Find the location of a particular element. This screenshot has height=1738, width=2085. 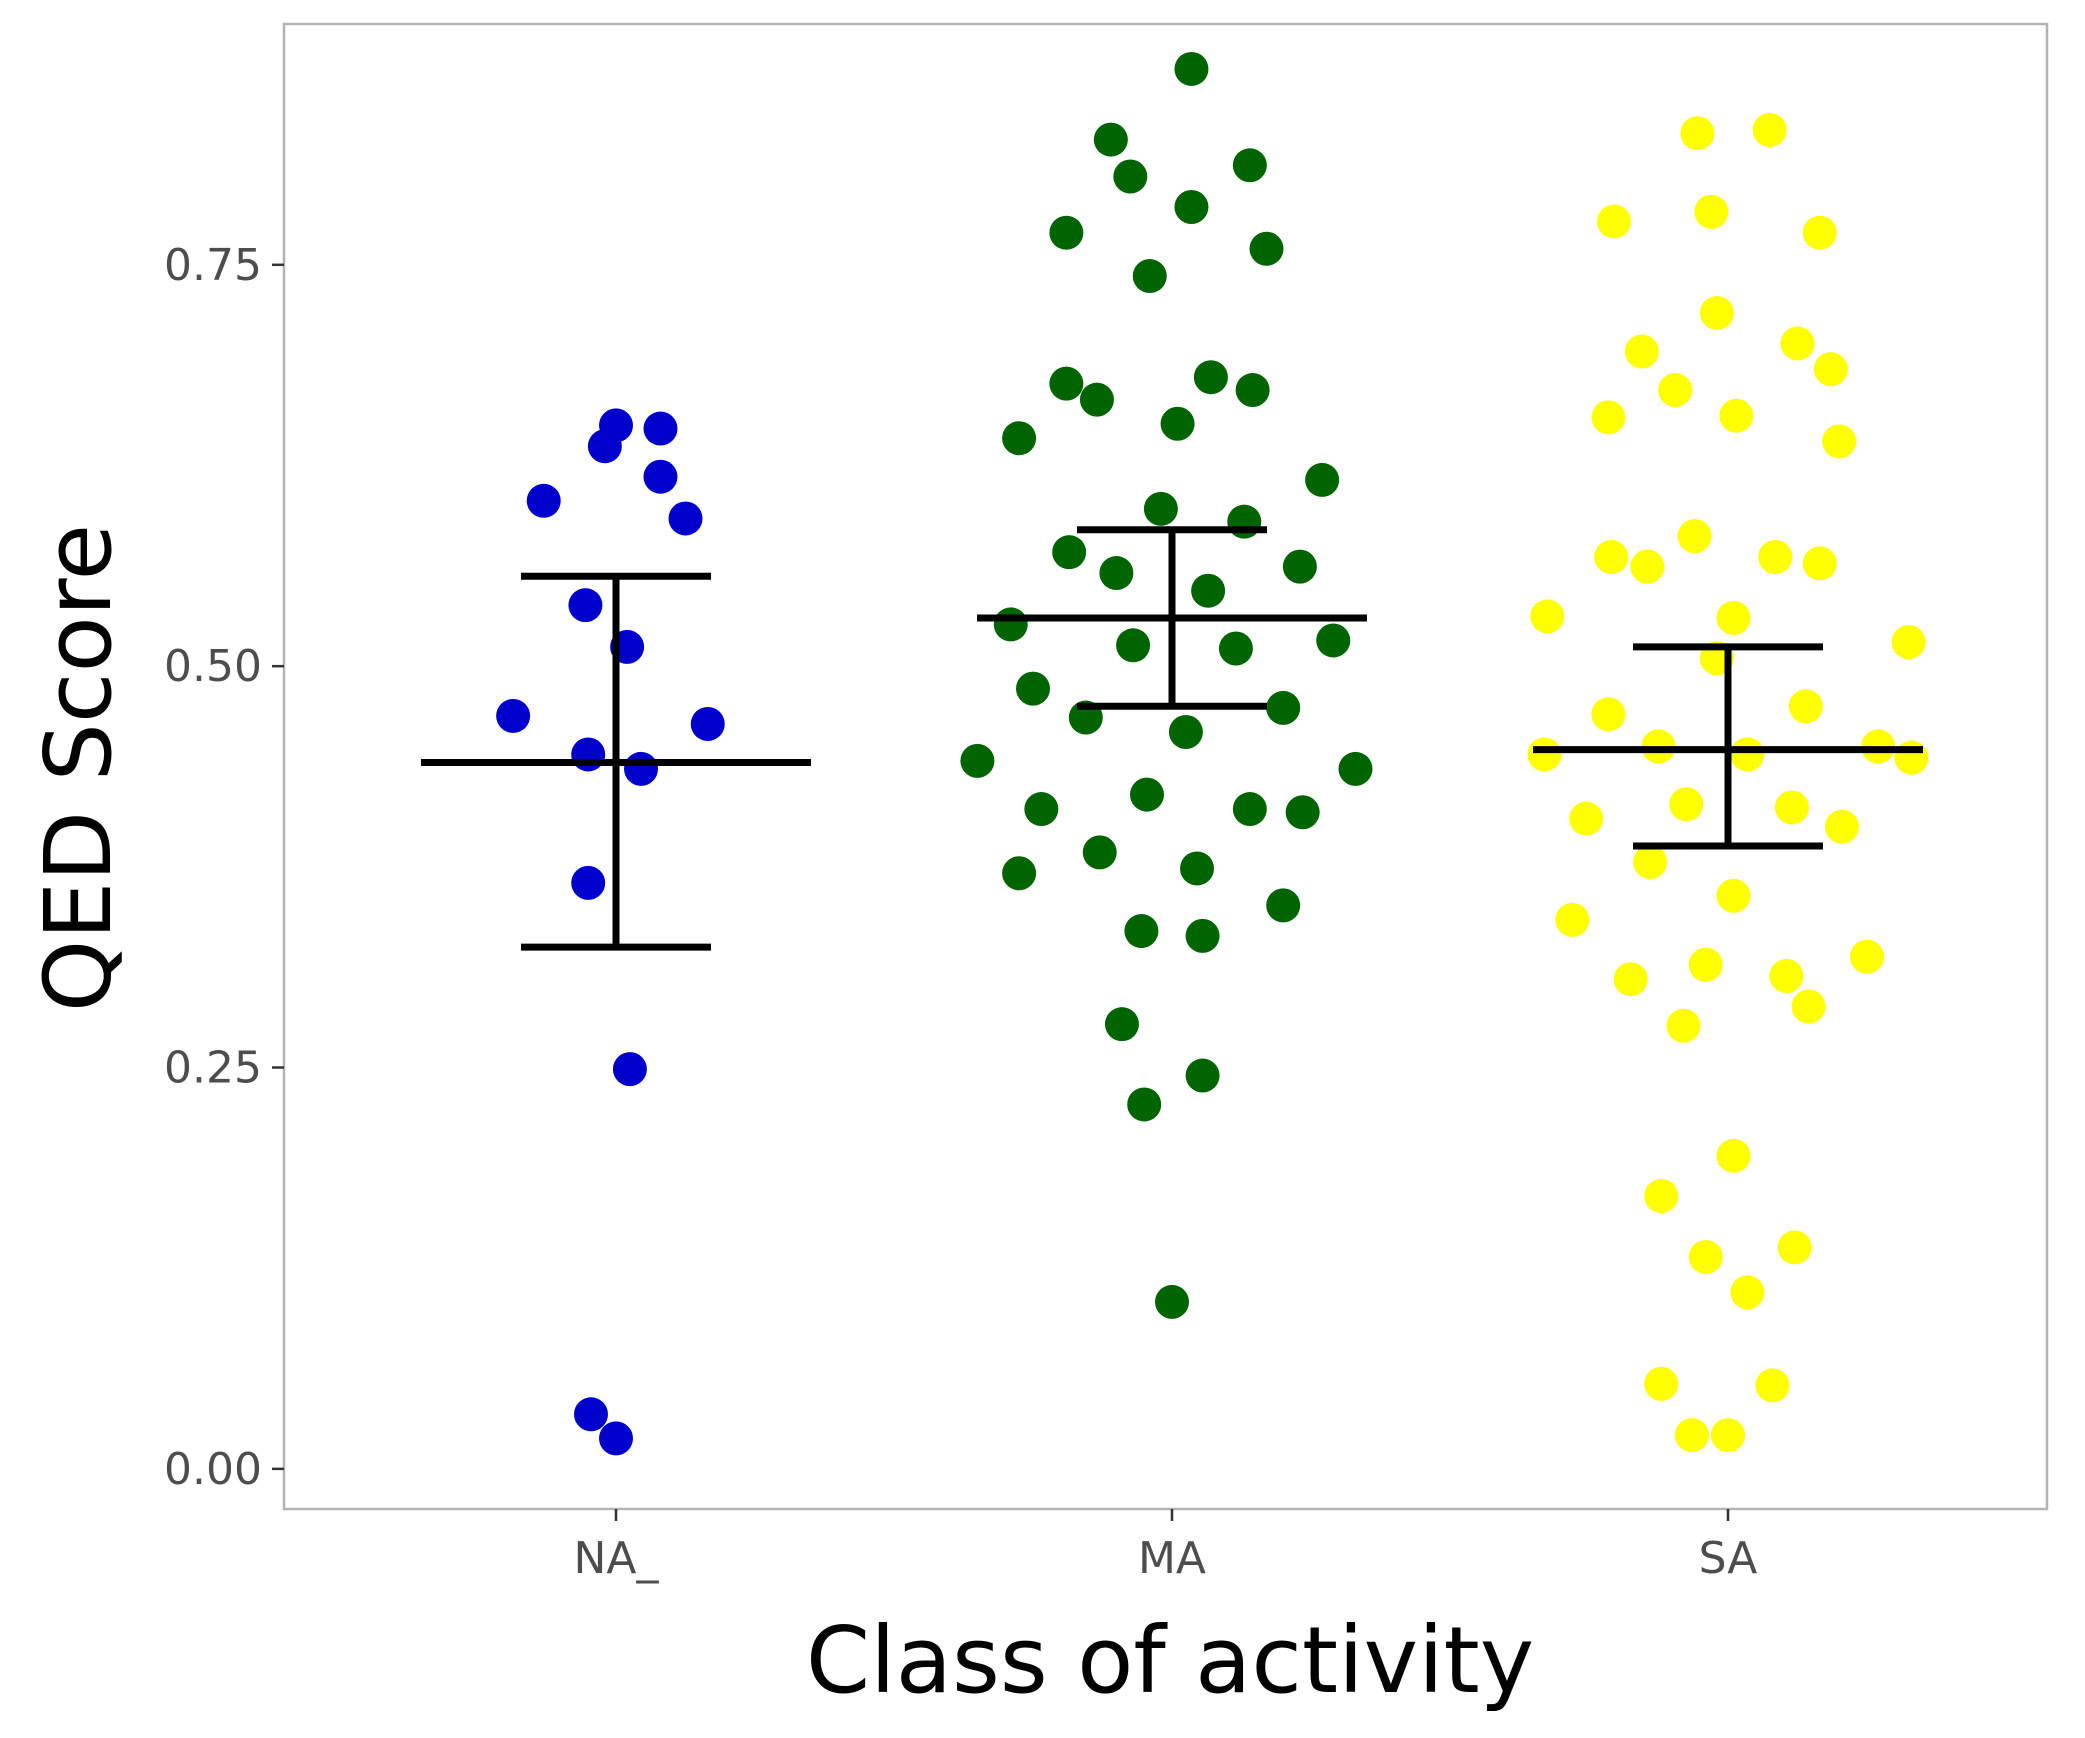

series-ma-points is located at coordinates (1166, 685).